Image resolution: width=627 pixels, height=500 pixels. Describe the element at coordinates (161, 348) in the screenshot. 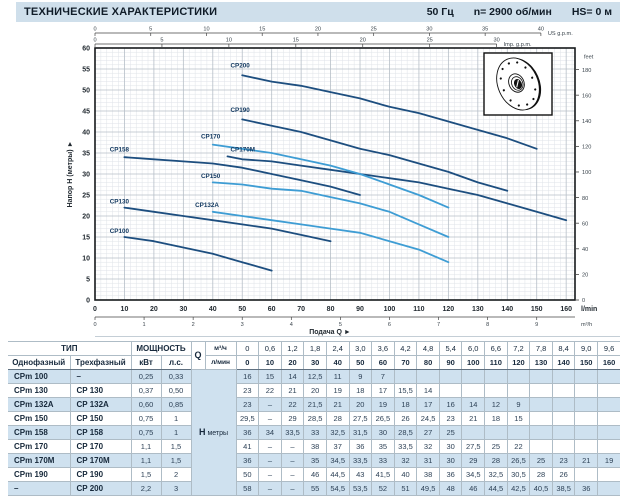

I see `col-header-power: МОЩНОСТЬ` at that location.